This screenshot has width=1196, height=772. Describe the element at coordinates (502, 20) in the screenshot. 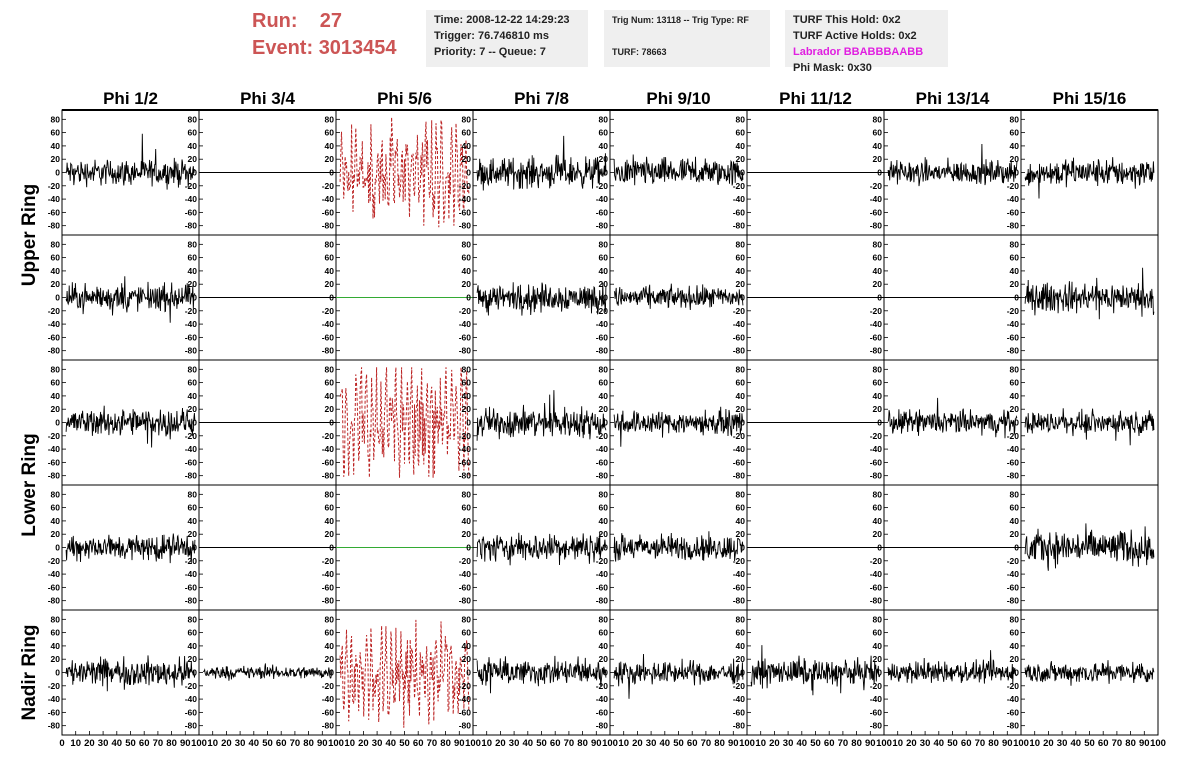

I see `time-text: Time: 2008-12-22 14:29:23` at that location.